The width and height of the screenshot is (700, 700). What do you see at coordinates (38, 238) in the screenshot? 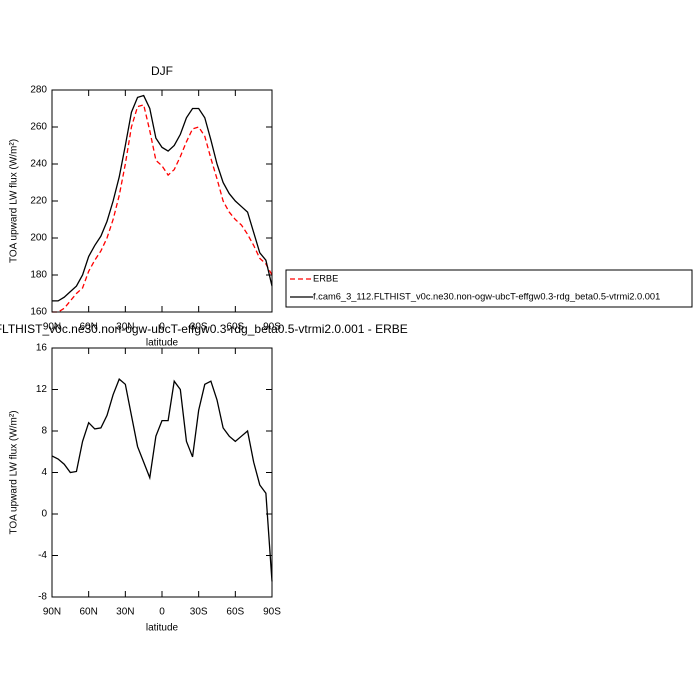
I see `y-tick-label: 200` at bounding box center [38, 238].